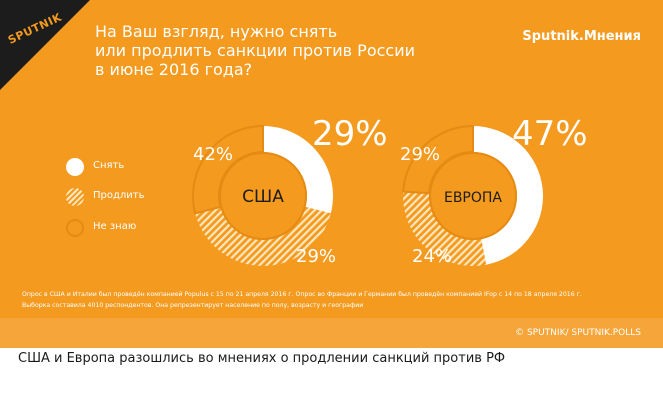 This screenshot has height=400, width=663. What do you see at coordinates (550, 134) in the screenshot?
I see `data-label-remove: 47%` at bounding box center [550, 134].